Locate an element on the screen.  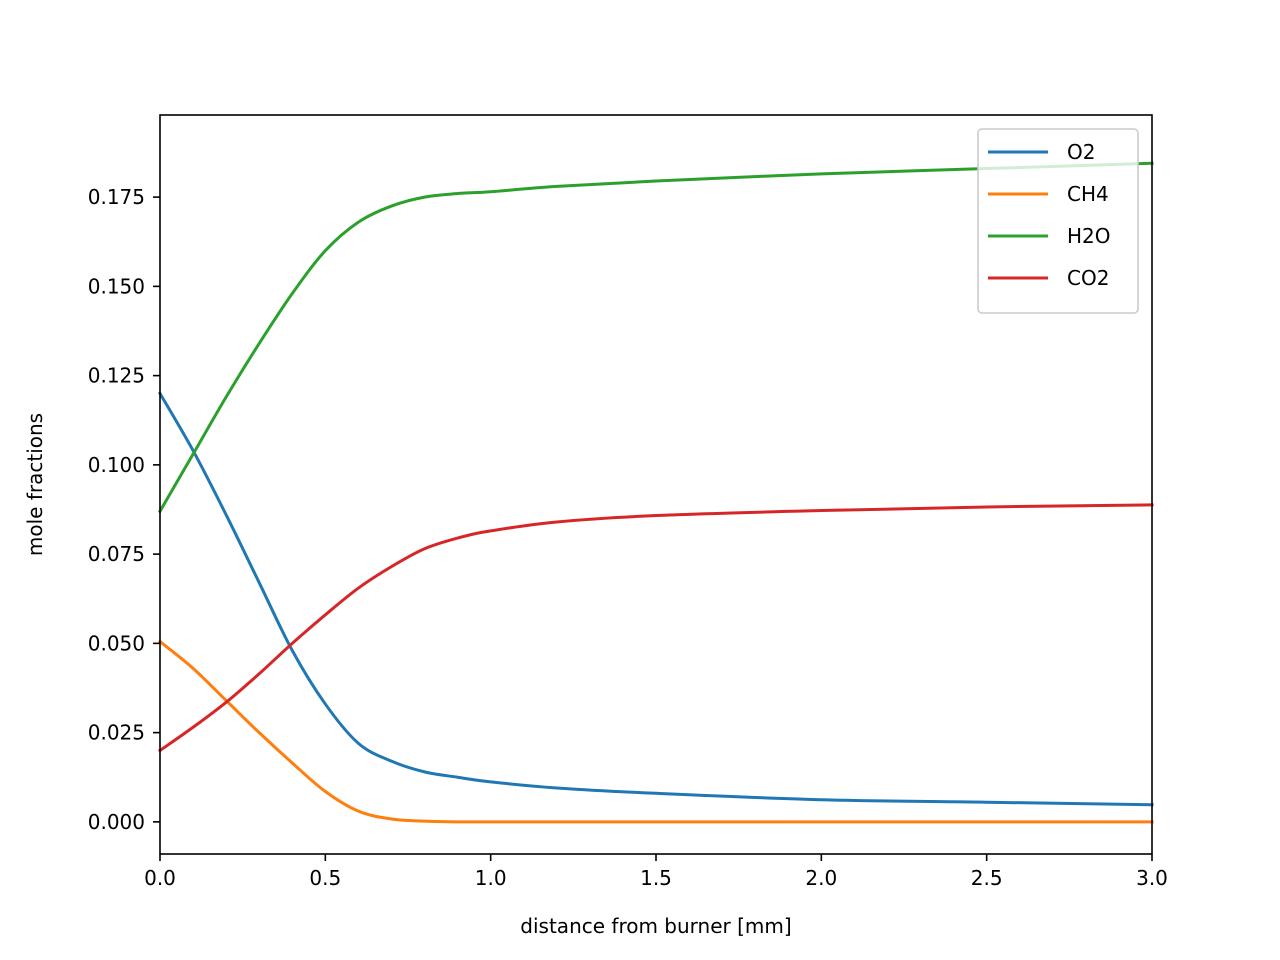
y-tick-label: 0.125 is located at coordinates (116, 376).